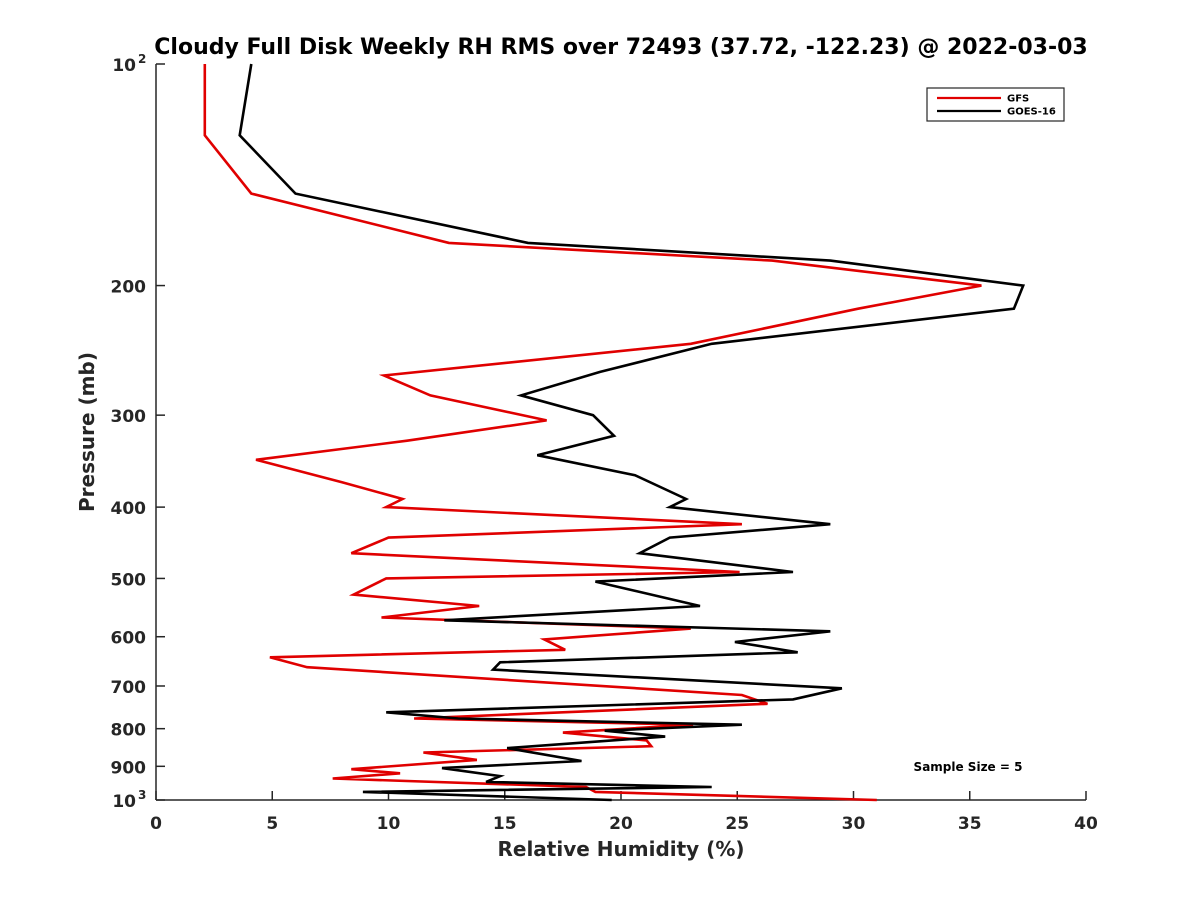 This screenshot has height=900, width=1200. I want to click on legend-label: GFS, so click(1018, 99).